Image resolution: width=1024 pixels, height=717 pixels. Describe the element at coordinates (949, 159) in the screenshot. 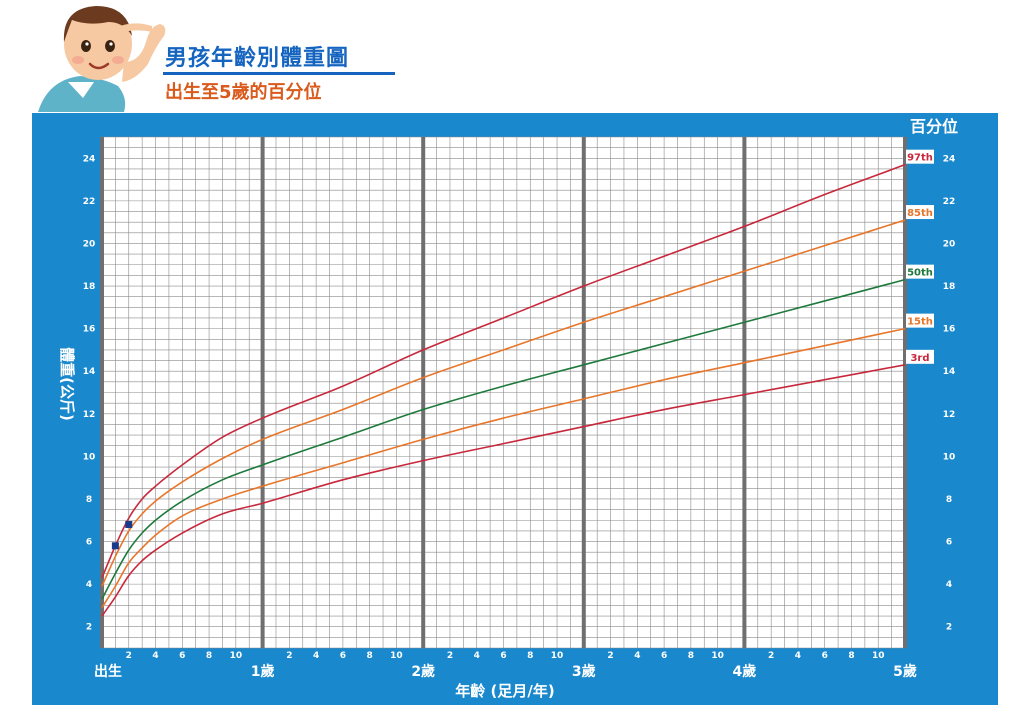

I see `y-tick-label-right: 24` at that location.